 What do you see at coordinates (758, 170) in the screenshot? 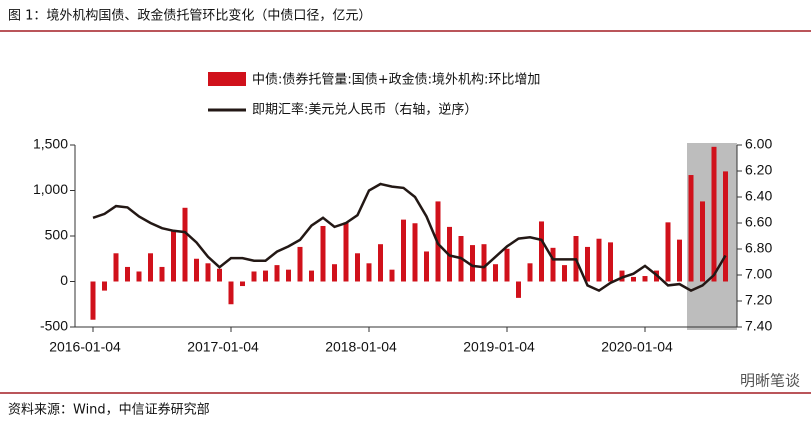
I see `y2-tick-label: 6.20` at bounding box center [758, 170].